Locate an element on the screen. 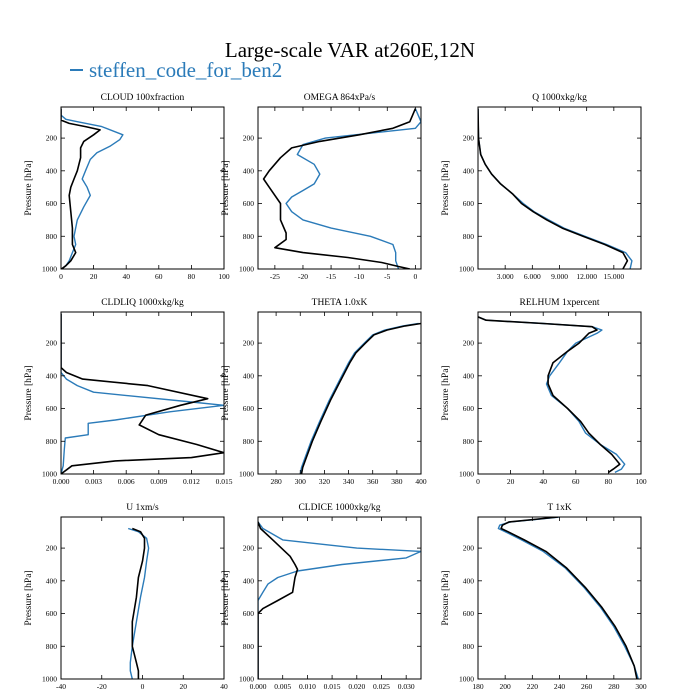 The image size is (700, 700). panel-title: T 1xK is located at coordinates (559, 508).